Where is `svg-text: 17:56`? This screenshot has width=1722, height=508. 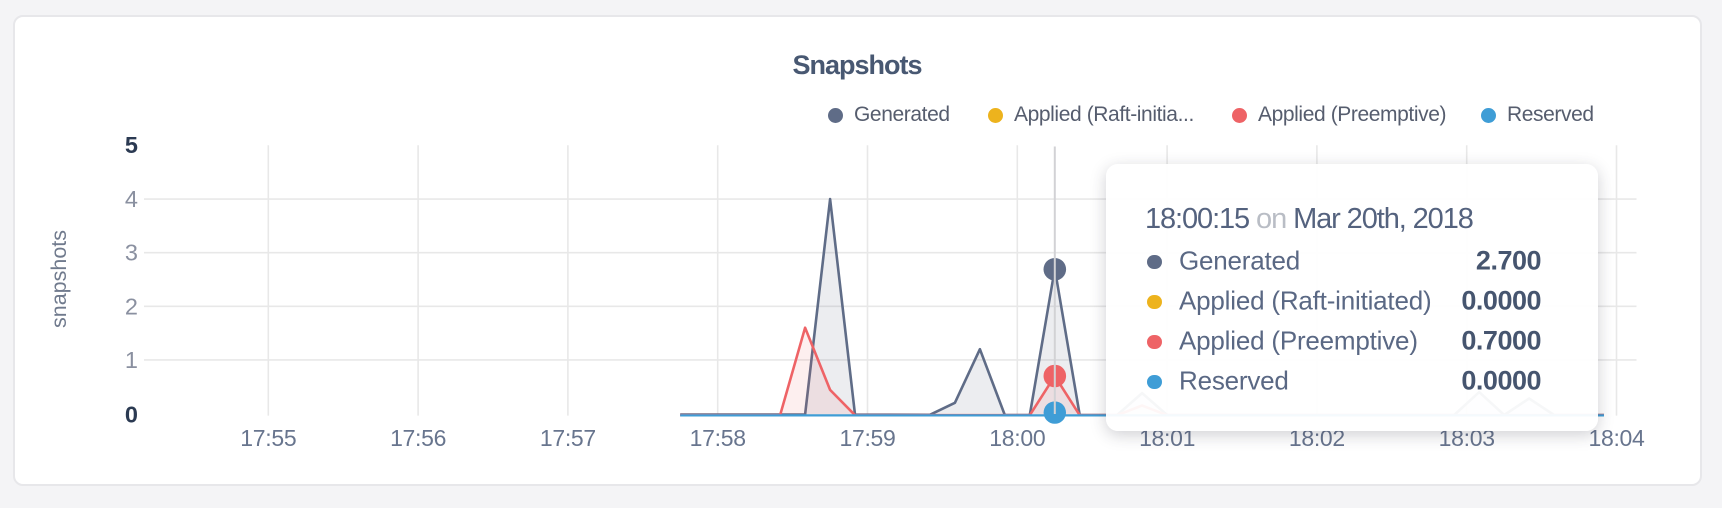
svg-text: 17:56 is located at coordinates (418, 438).